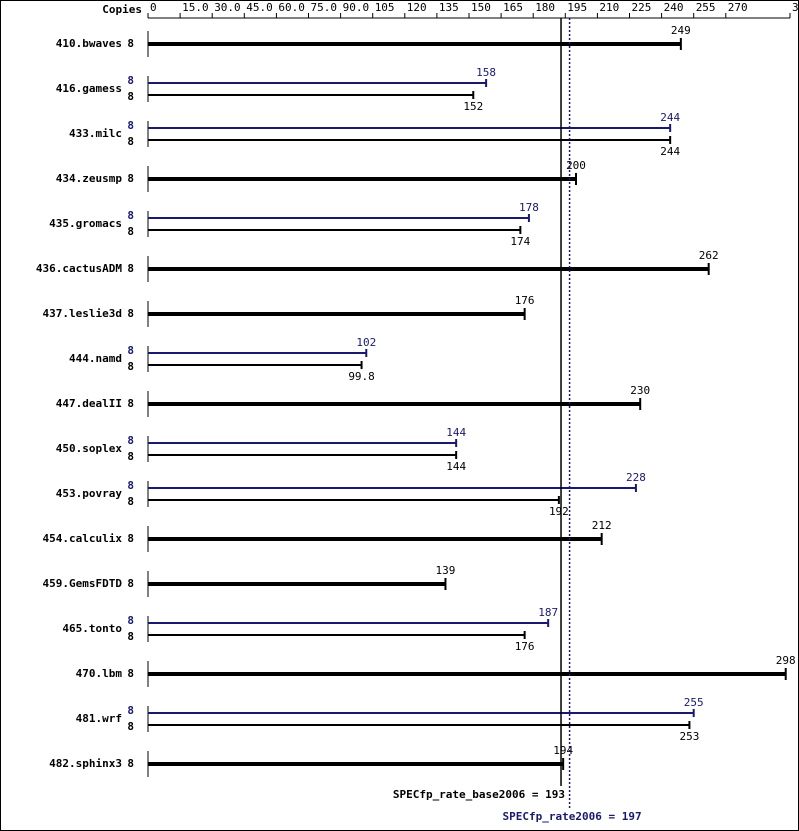 The height and width of the screenshot is (831, 799). Describe the element at coordinates (473, 106) in the screenshot. I see `value-label: 152` at that location.